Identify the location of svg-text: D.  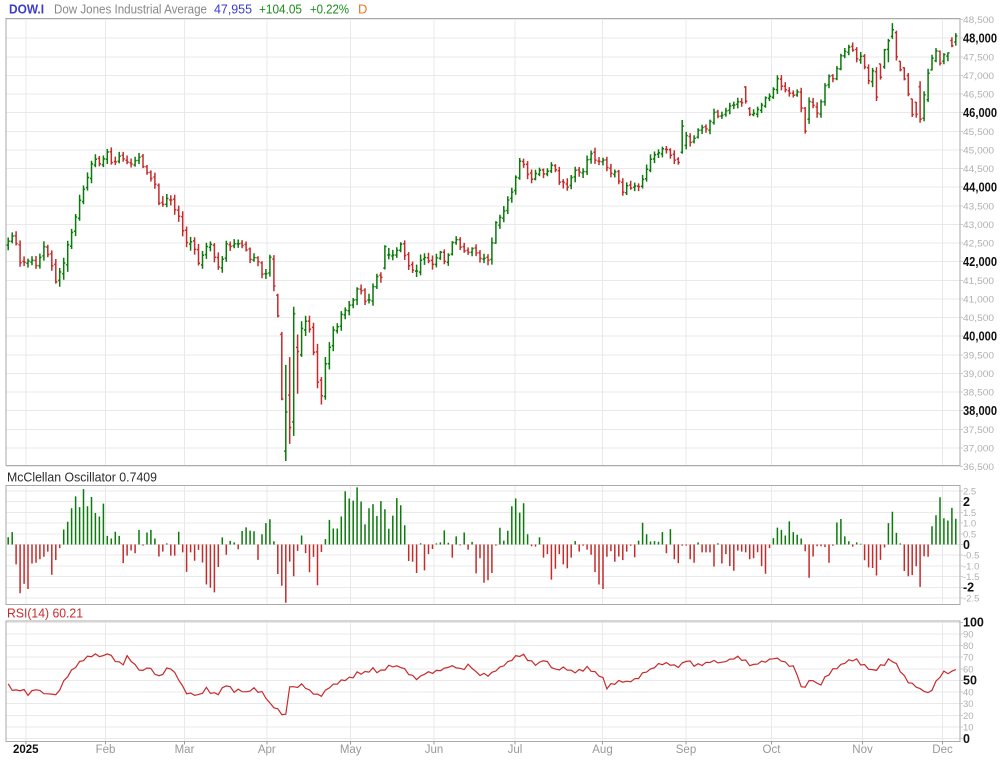
(362, 9).